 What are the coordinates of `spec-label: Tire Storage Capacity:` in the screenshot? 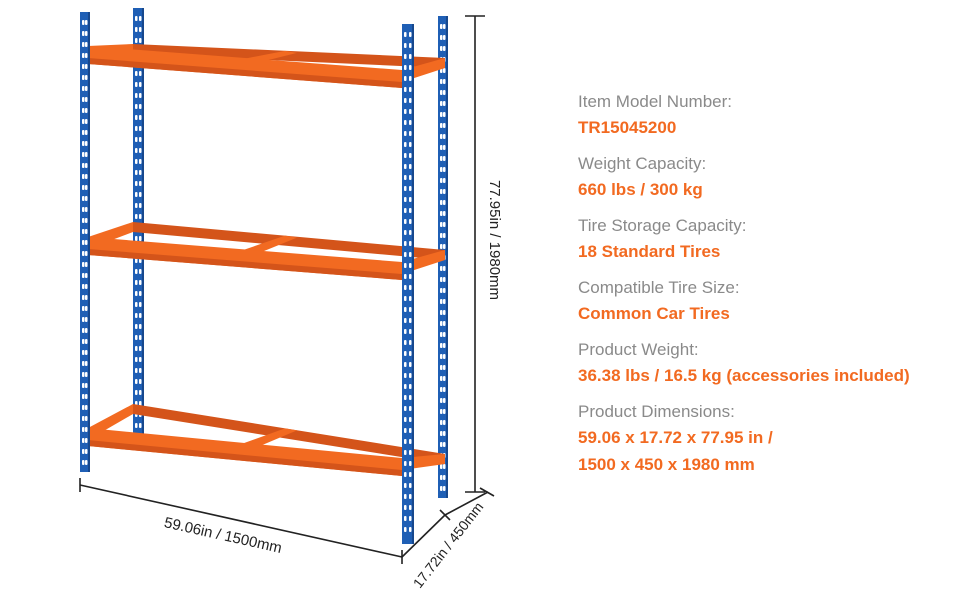 It's located at (662, 225).